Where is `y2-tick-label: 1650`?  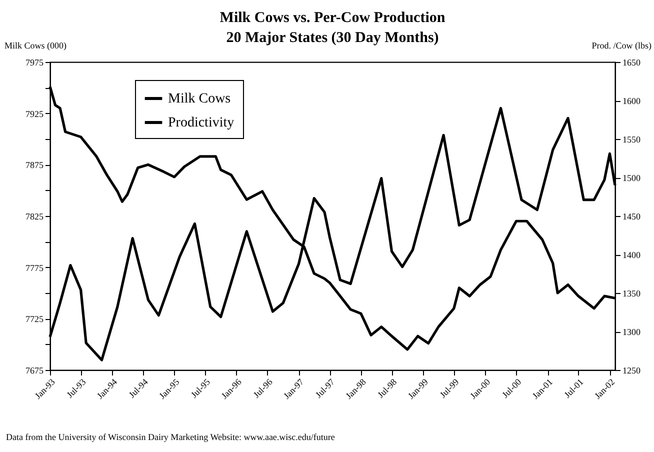
y2-tick-label: 1650 is located at coordinates (631, 63).